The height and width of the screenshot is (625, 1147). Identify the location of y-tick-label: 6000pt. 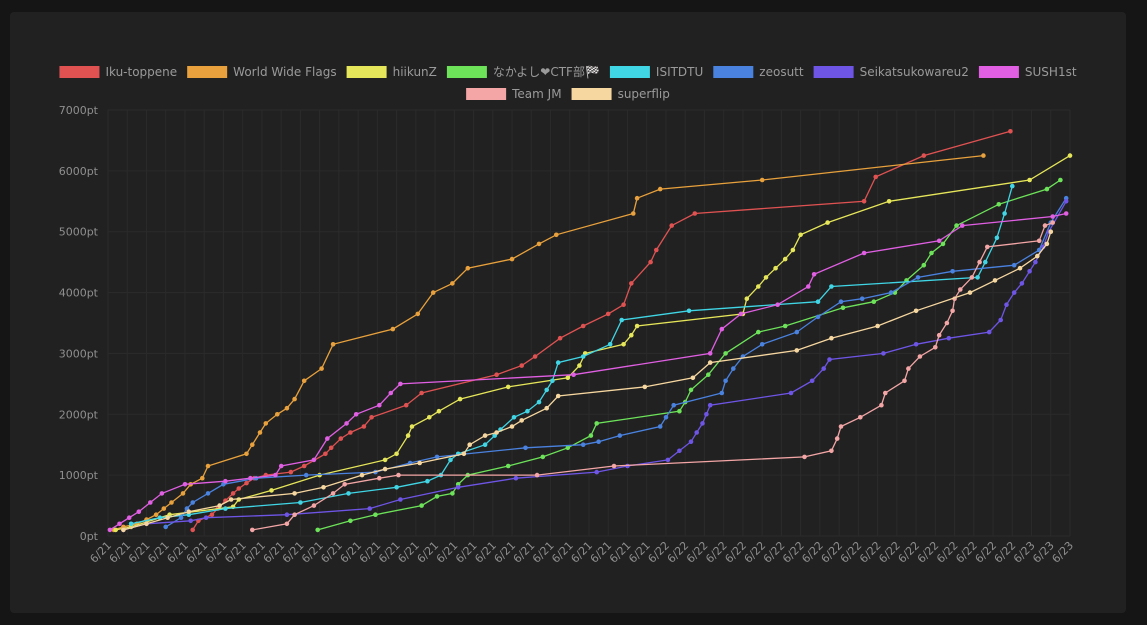
(79, 171).